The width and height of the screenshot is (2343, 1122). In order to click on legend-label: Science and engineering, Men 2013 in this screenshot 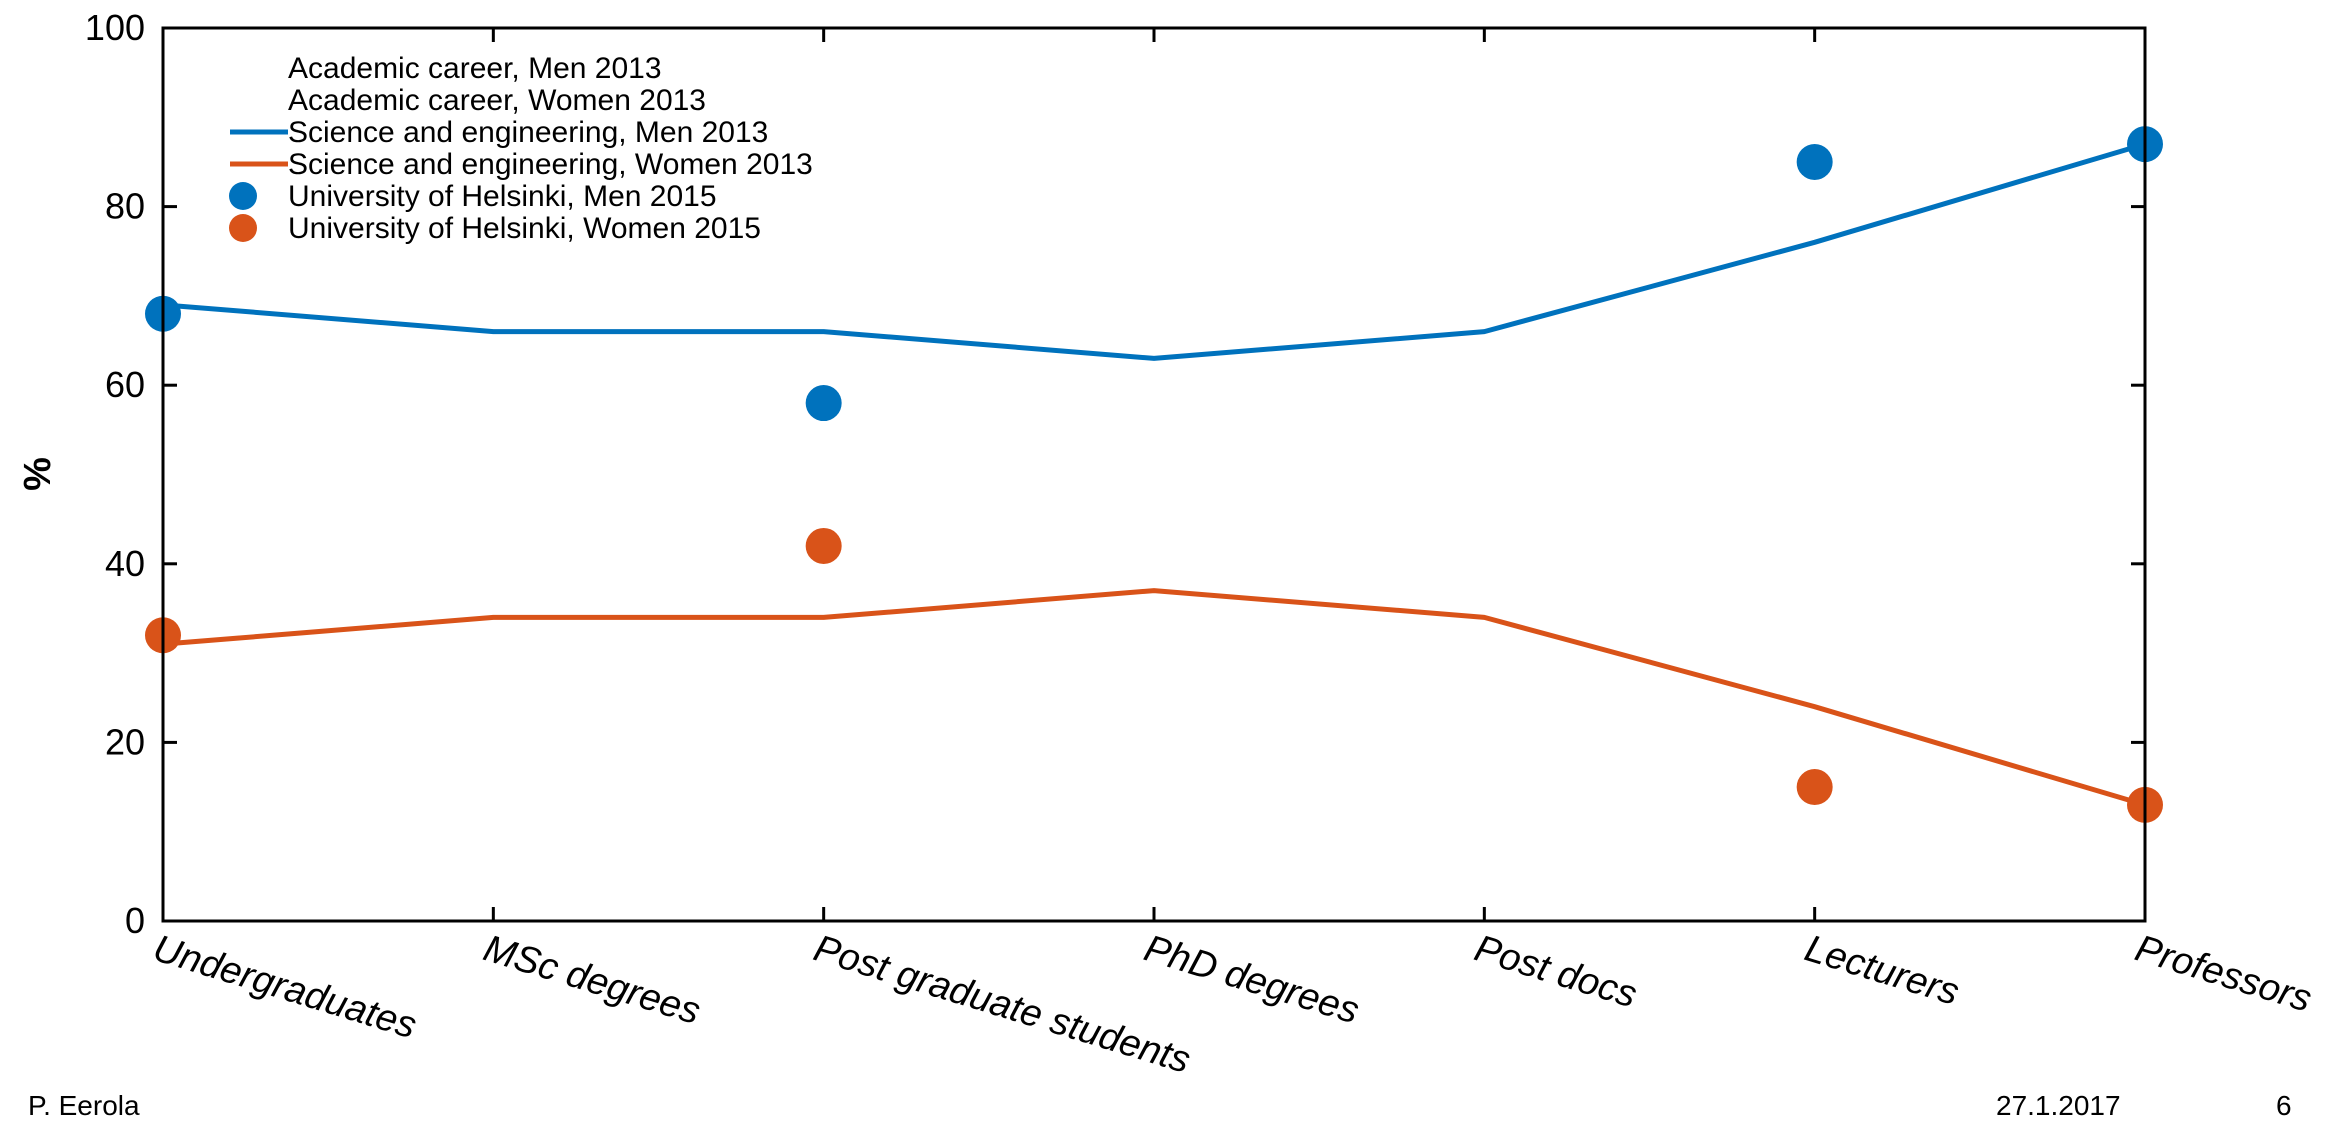, I will do `click(528, 132)`.